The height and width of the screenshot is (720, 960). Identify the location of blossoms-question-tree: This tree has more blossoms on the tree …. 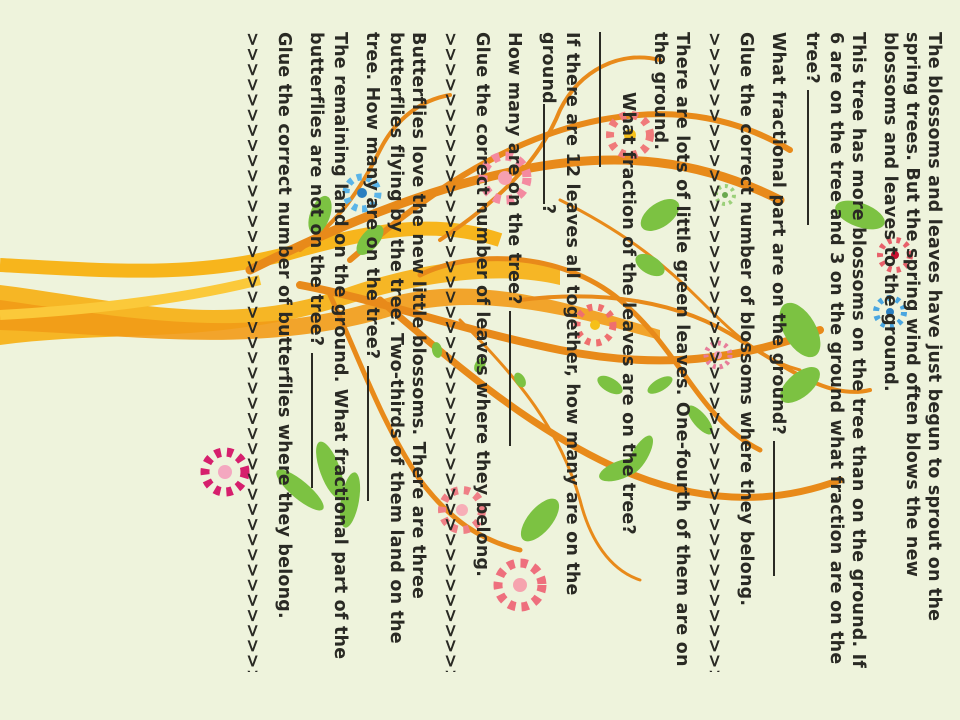
(835, 352).